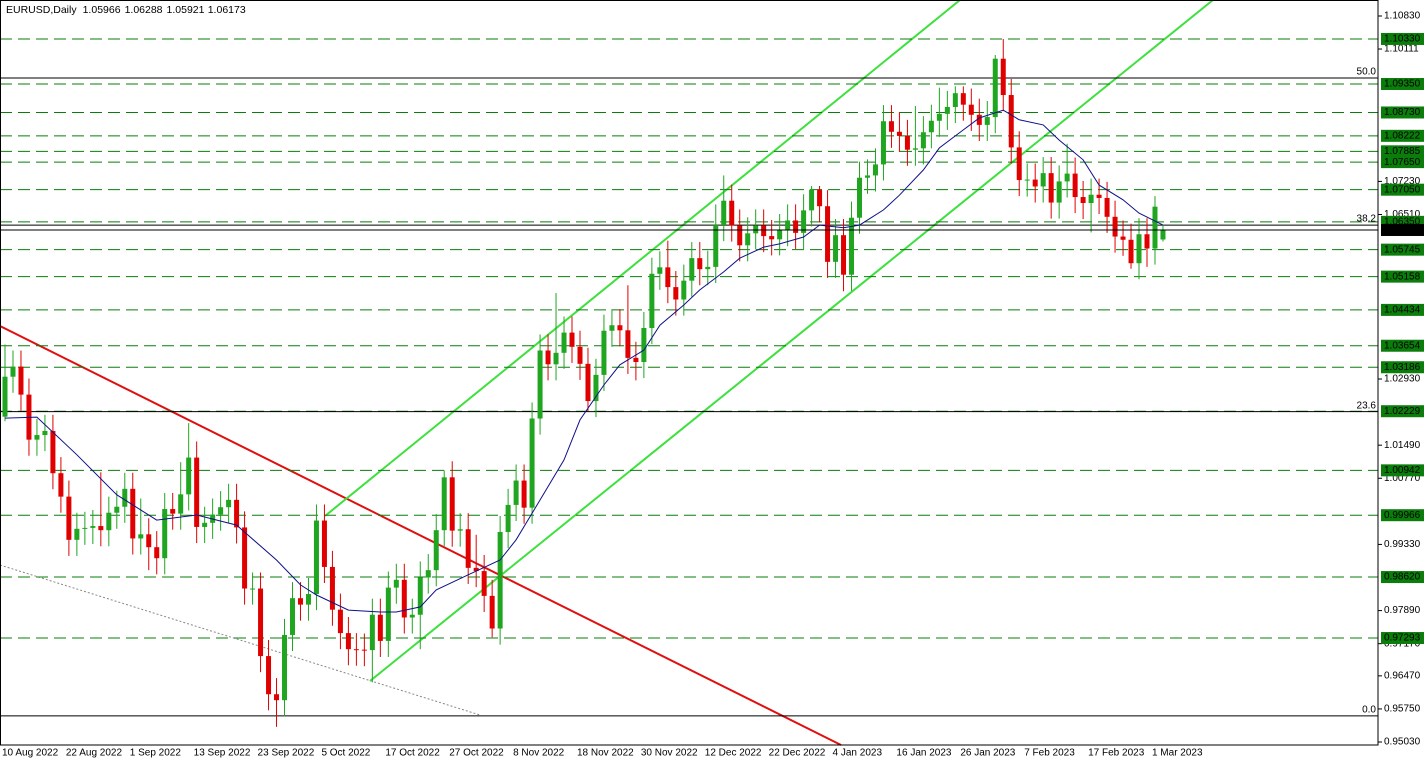 Image resolution: width=1426 pixels, height=765 pixels. I want to click on y-tick-label: 1.01490, so click(1402, 445).